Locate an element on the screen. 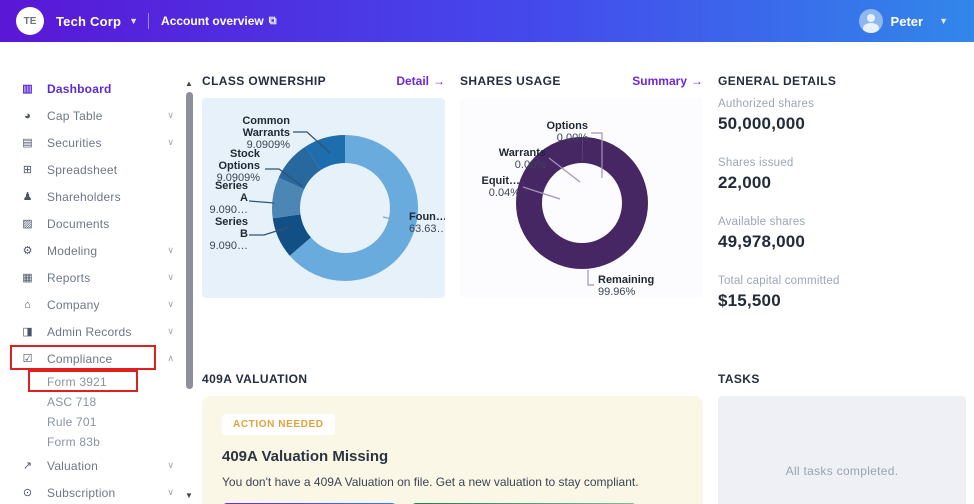  scroll-down-icon: ▼ is located at coordinates (189, 495).